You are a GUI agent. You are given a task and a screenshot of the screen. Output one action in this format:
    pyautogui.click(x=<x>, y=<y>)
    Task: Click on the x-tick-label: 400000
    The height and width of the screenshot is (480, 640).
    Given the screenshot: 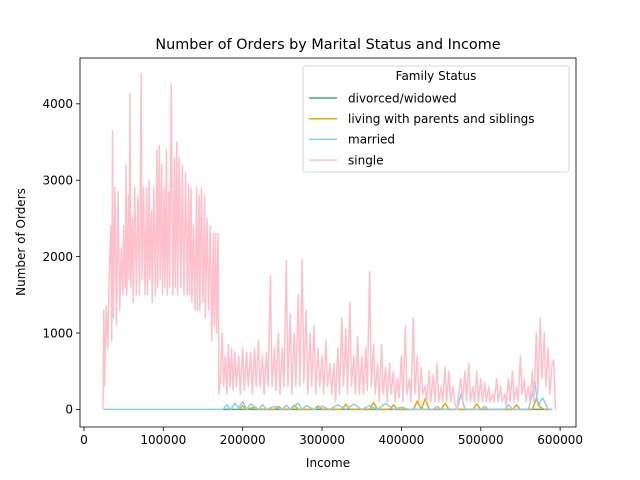 What is the action you would take?
    pyautogui.click(x=402, y=440)
    